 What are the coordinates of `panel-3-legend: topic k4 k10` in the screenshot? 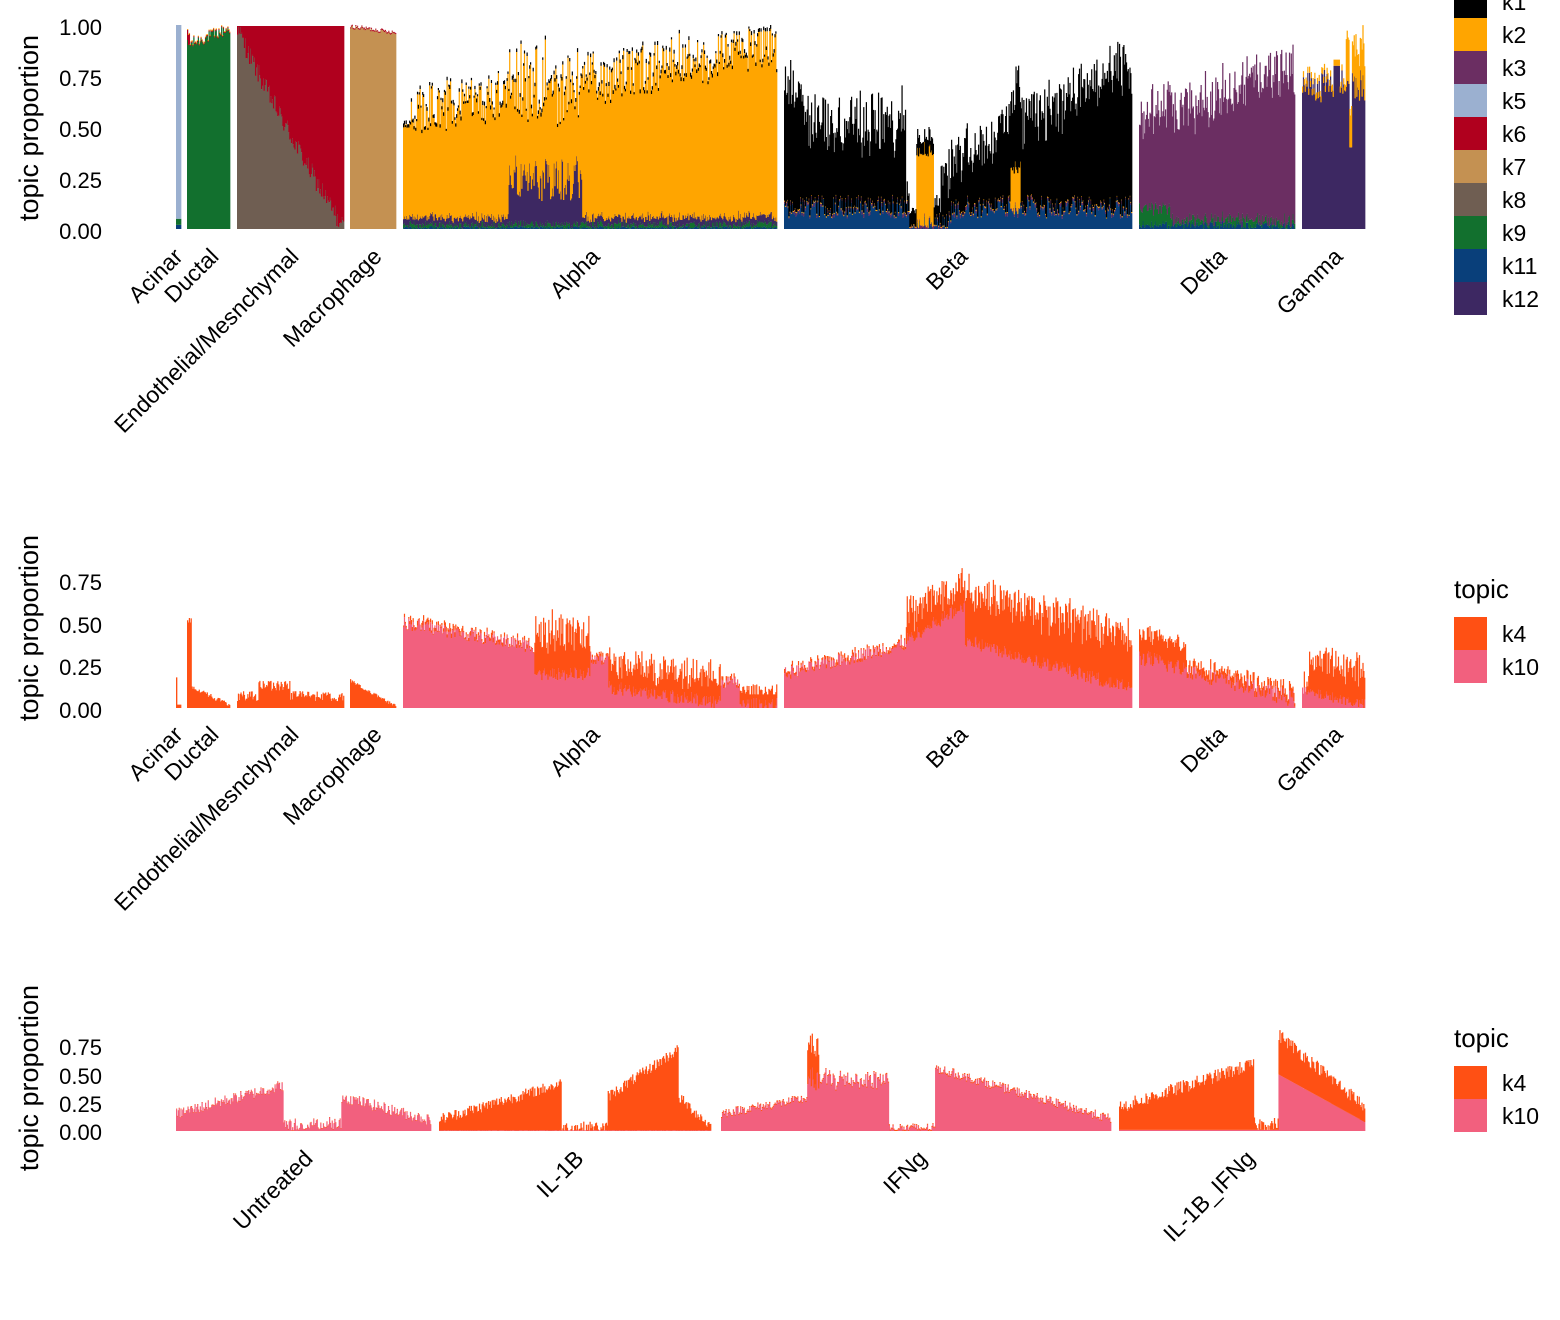 It's located at (1496, 1077).